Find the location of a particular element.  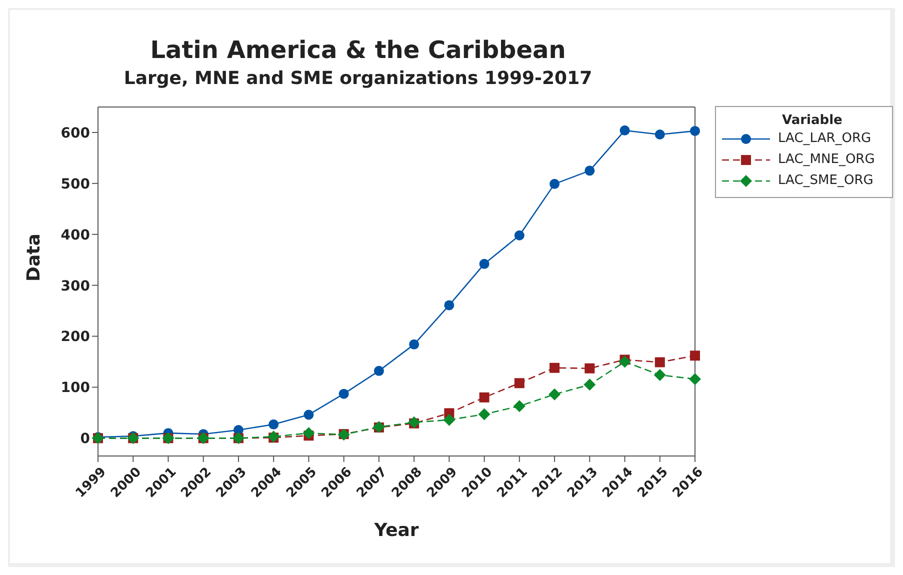

y-tick-label: 600 is located at coordinates (75, 133).